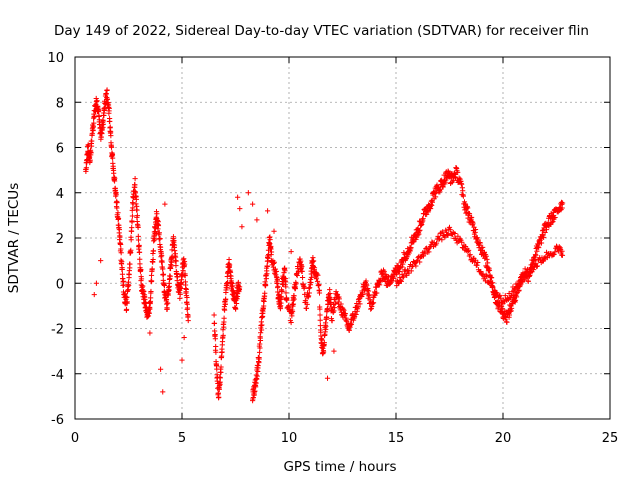 This screenshot has height=480, width=640. What do you see at coordinates (396, 438) in the screenshot?
I see `x-tick-label: 15` at bounding box center [396, 438].